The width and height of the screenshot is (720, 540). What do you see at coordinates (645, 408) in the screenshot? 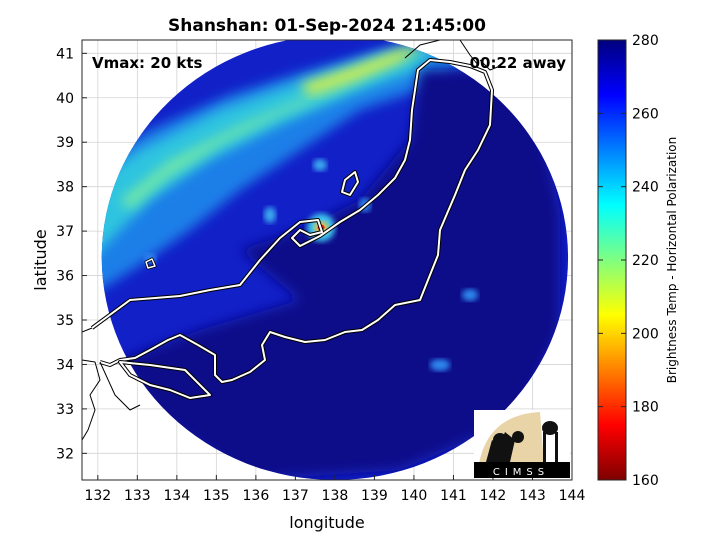
I see `colorbar-tick-label: 180` at bounding box center [645, 408].